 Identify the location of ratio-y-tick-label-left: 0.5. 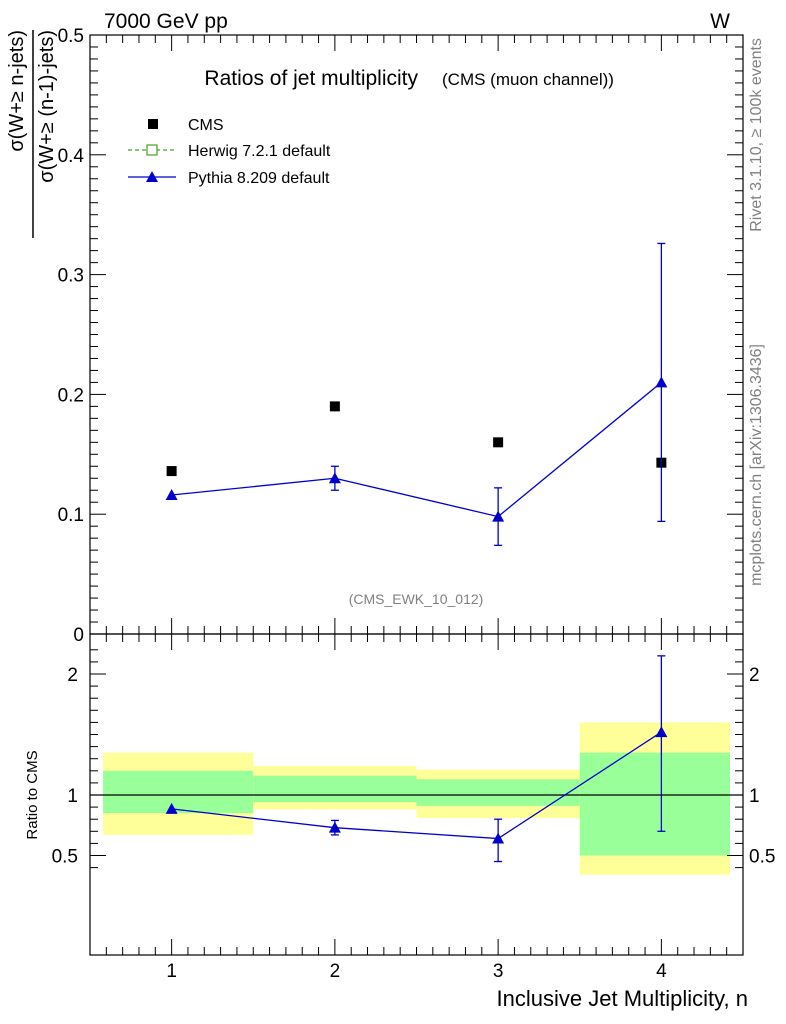
(65, 857).